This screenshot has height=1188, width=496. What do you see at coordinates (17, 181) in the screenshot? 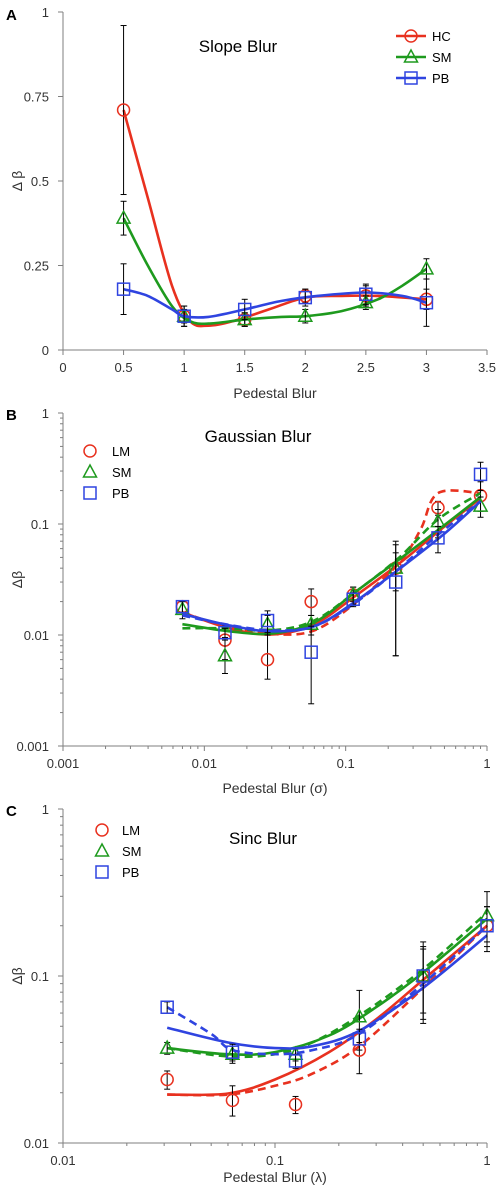
I see `y-axis-label: Δ β` at bounding box center [17, 181].